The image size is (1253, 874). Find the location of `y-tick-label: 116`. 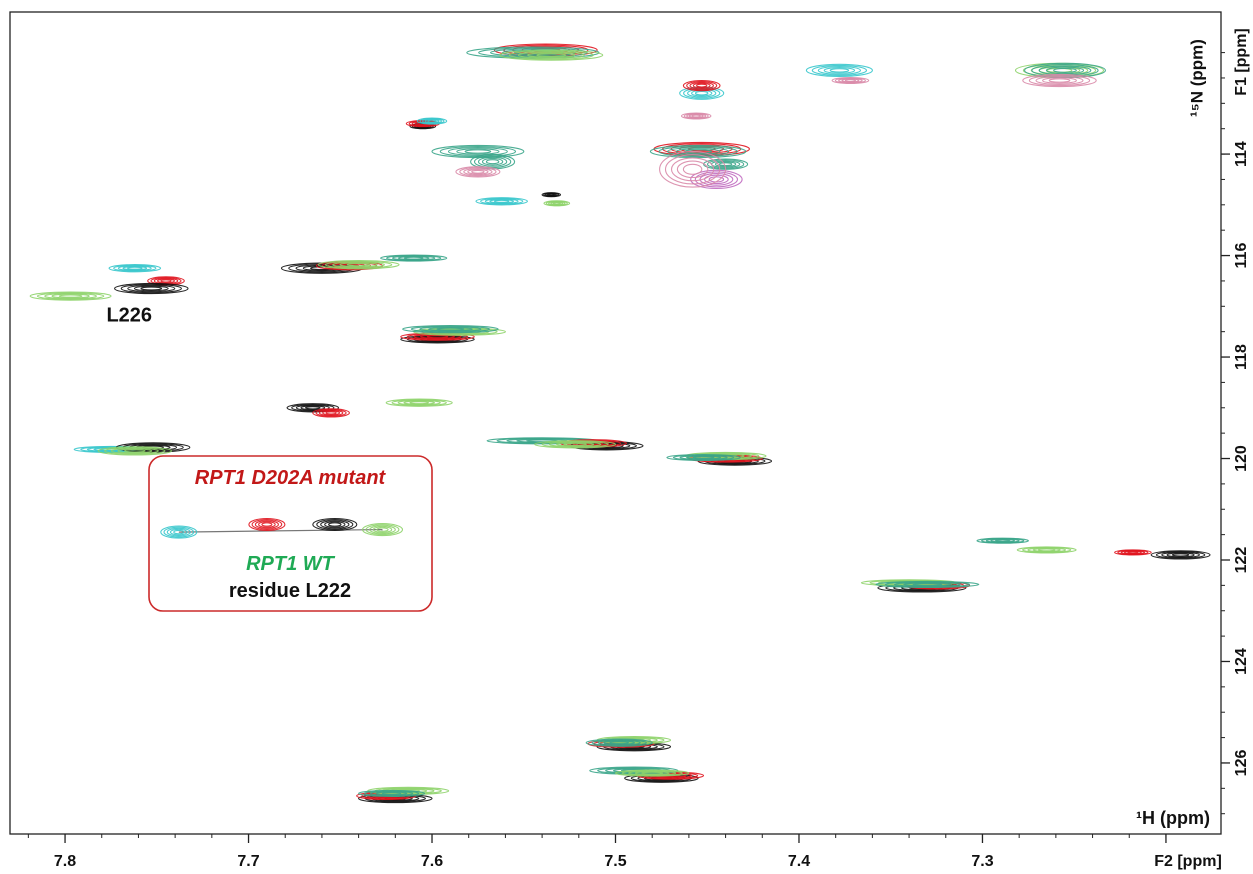

y-tick-label: 116 is located at coordinates (1241, 256).